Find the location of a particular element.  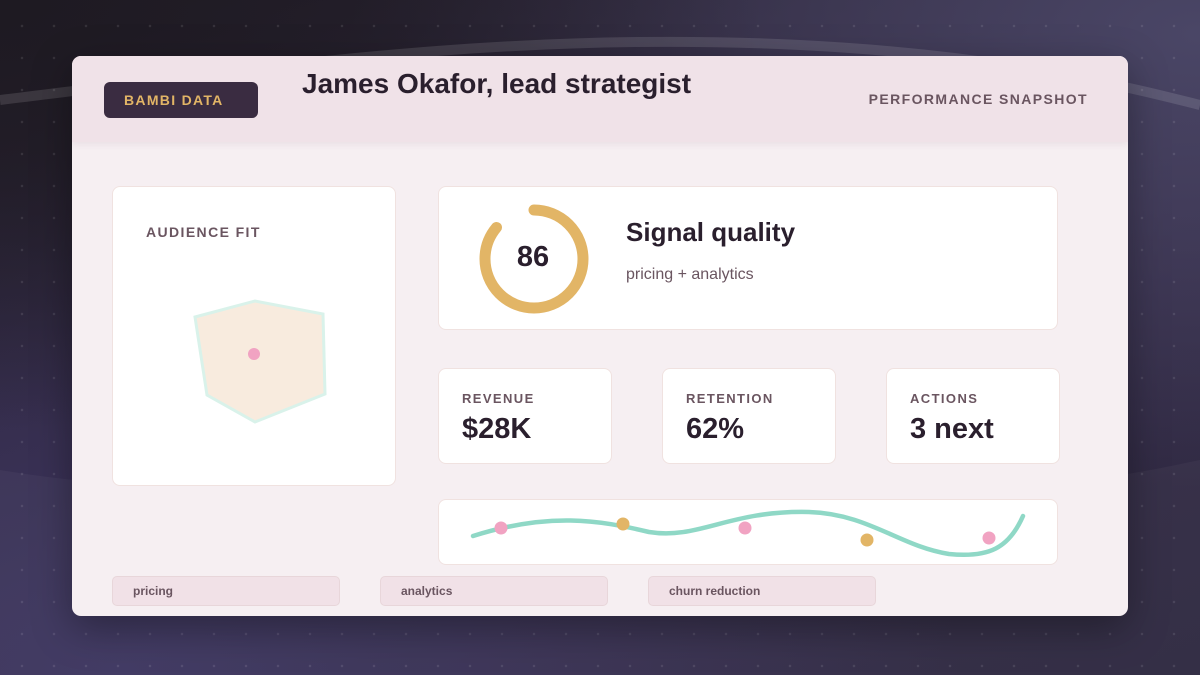

metric-label: ACTIONS is located at coordinates (944, 398).